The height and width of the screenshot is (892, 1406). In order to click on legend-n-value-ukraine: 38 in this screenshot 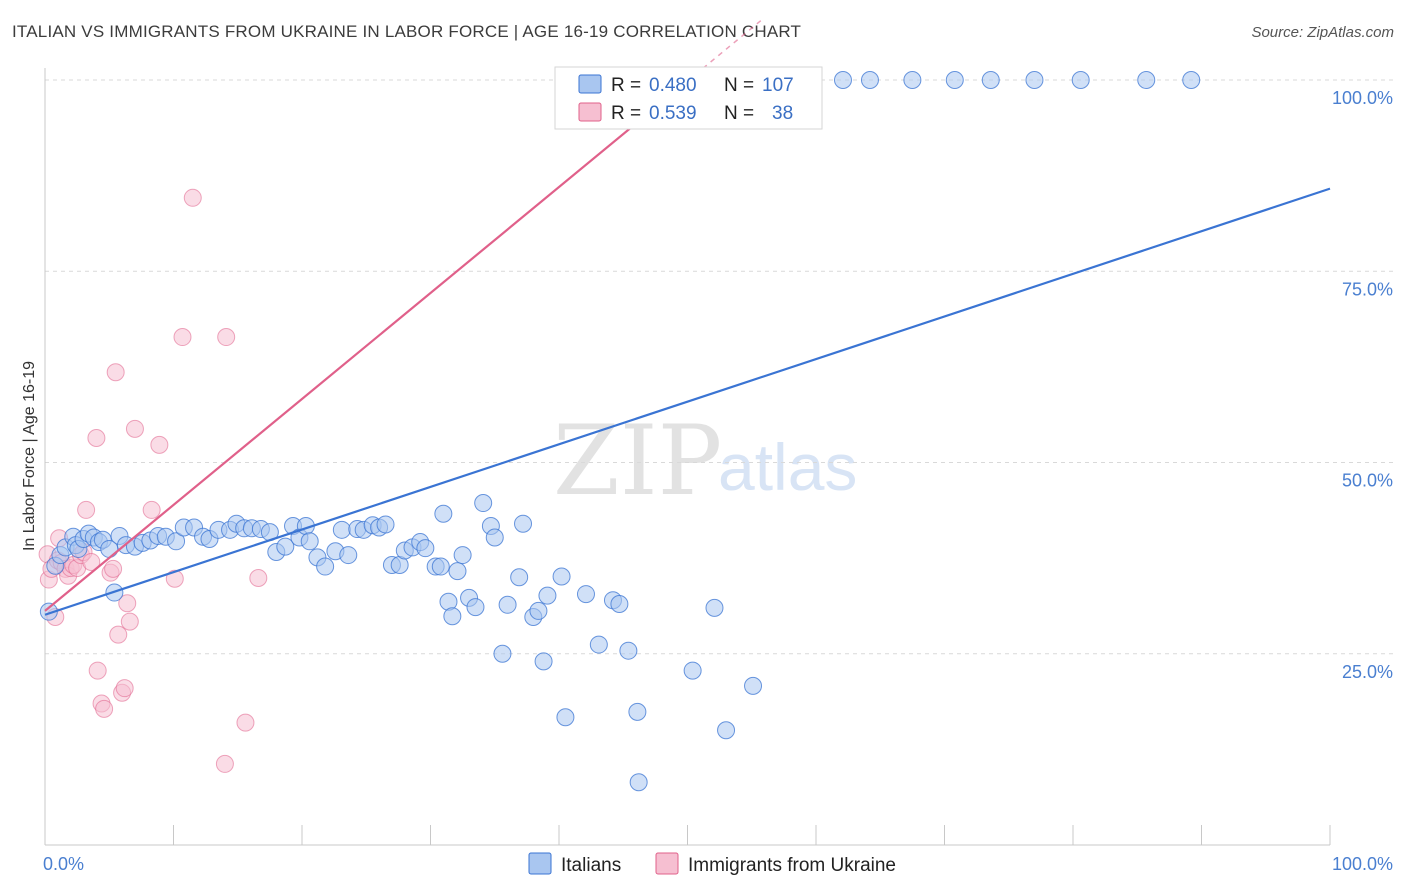, I will do `click(782, 113)`.